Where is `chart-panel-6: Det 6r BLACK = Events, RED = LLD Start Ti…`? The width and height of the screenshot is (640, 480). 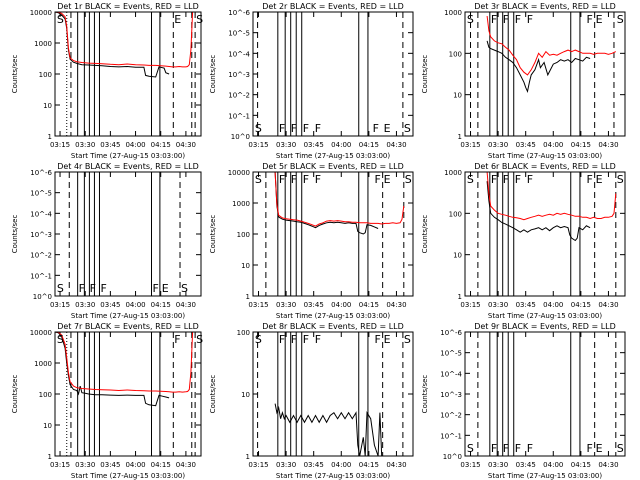 chart-panel-6: Det 6r BLACK = Events, RED = LLD Start Ti… is located at coordinates (523, 241).